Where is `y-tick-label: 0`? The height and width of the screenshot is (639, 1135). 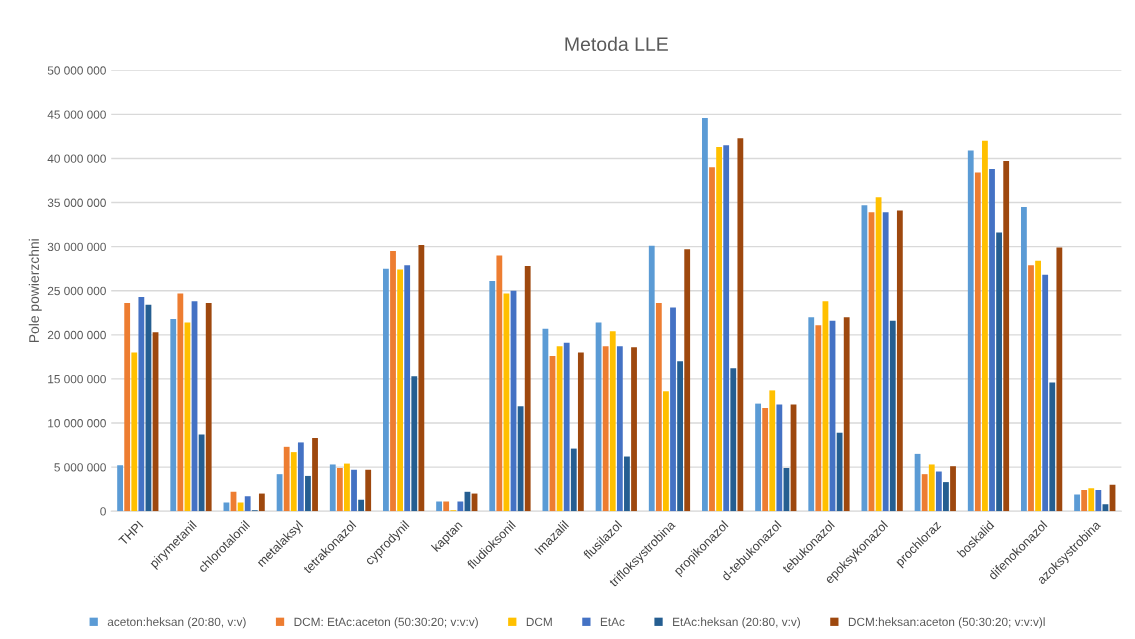 y-tick-label: 0 is located at coordinates (103, 511).